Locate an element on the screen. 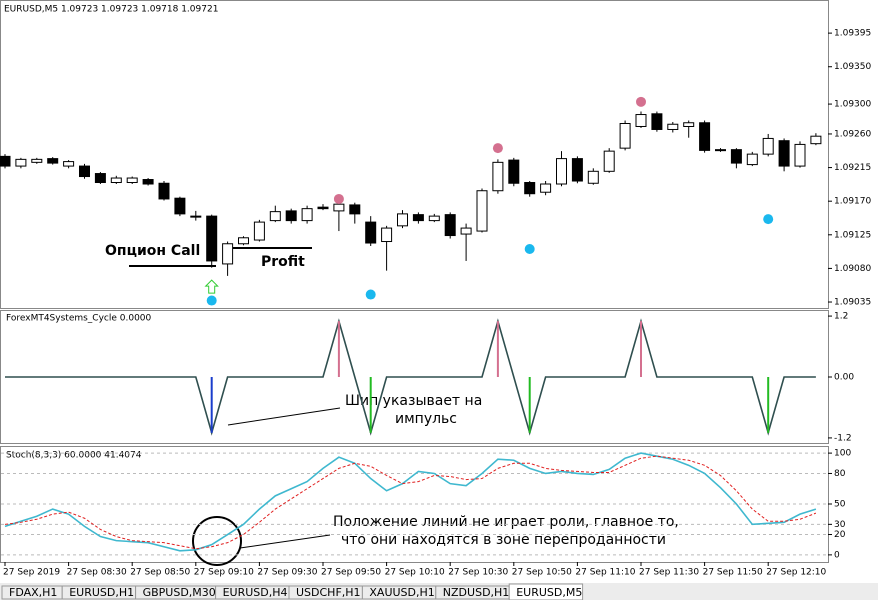 The width and height of the screenshot is (878, 600). x-tick-label: 27 Sep 11:10 is located at coordinates (605, 573).